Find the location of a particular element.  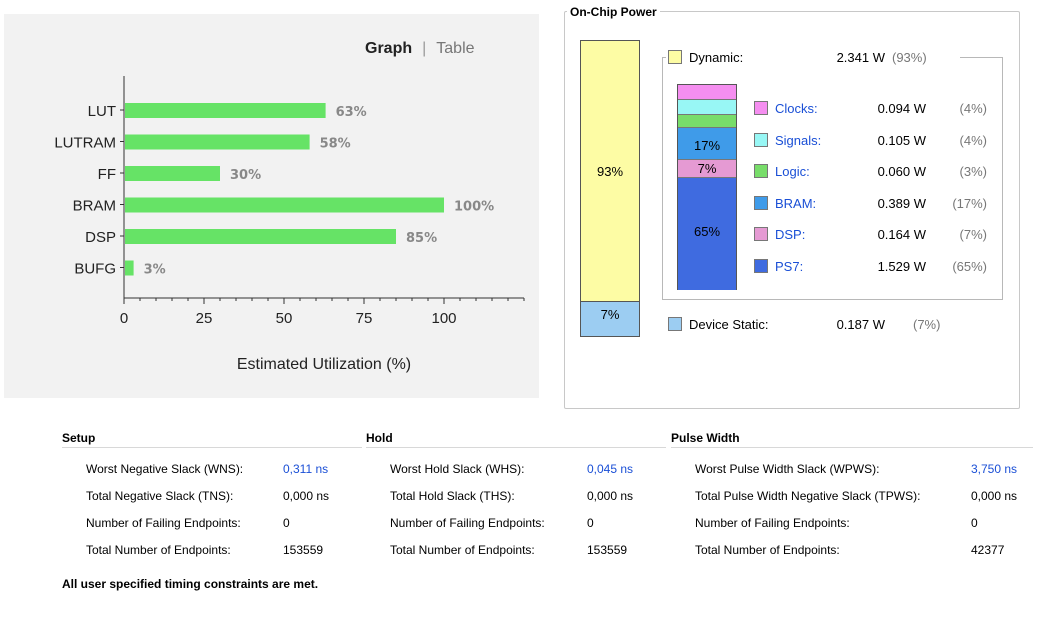

device-static-pct: (7%) is located at coordinates (927, 324).